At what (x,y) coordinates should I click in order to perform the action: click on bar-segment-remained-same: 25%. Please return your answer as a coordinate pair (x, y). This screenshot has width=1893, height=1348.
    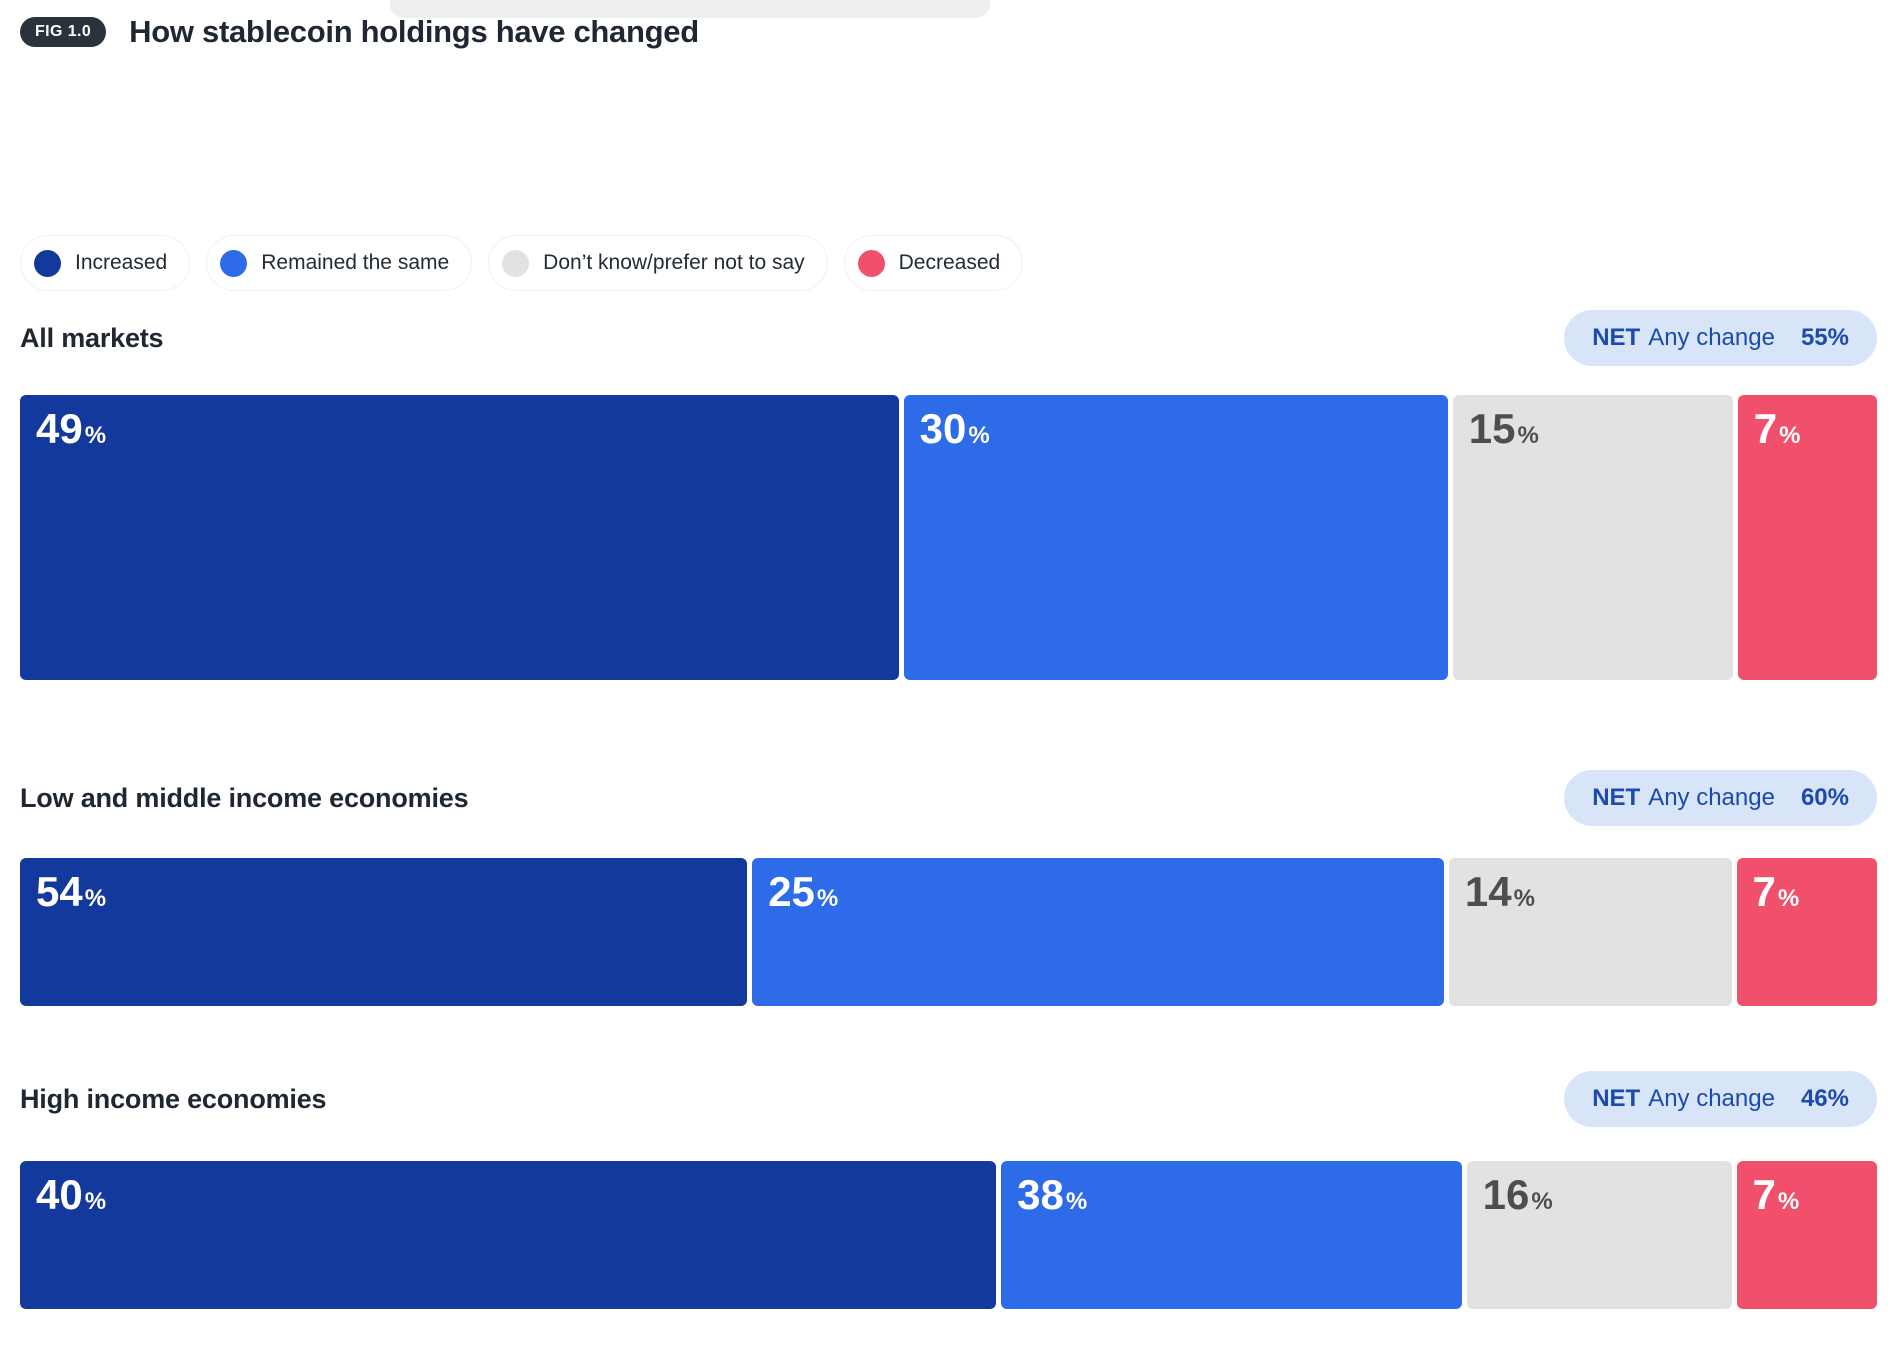
    Looking at the image, I should click on (1098, 932).